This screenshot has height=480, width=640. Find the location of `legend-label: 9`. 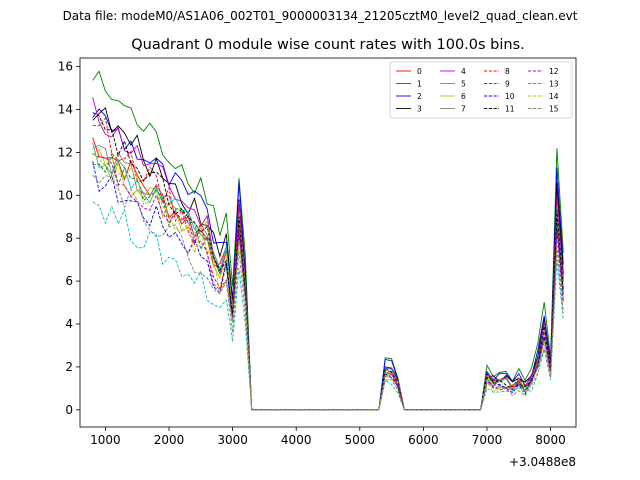

legend-label: 9 is located at coordinates (507, 83).